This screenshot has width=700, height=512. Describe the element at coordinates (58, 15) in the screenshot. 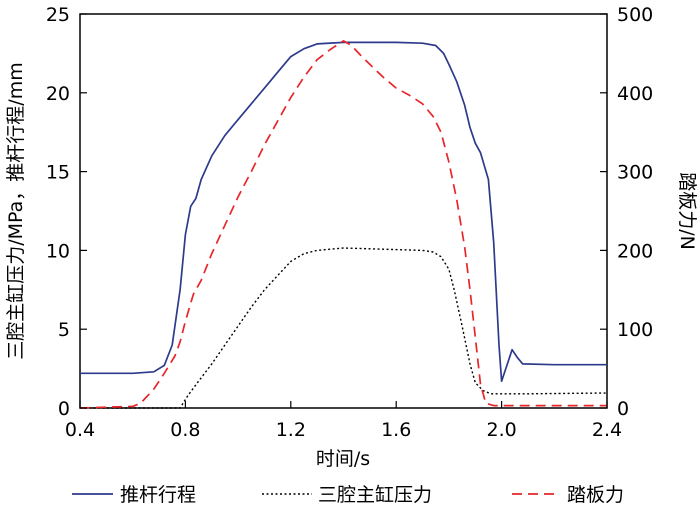

I see `y-left-tick-label: 25` at that location.